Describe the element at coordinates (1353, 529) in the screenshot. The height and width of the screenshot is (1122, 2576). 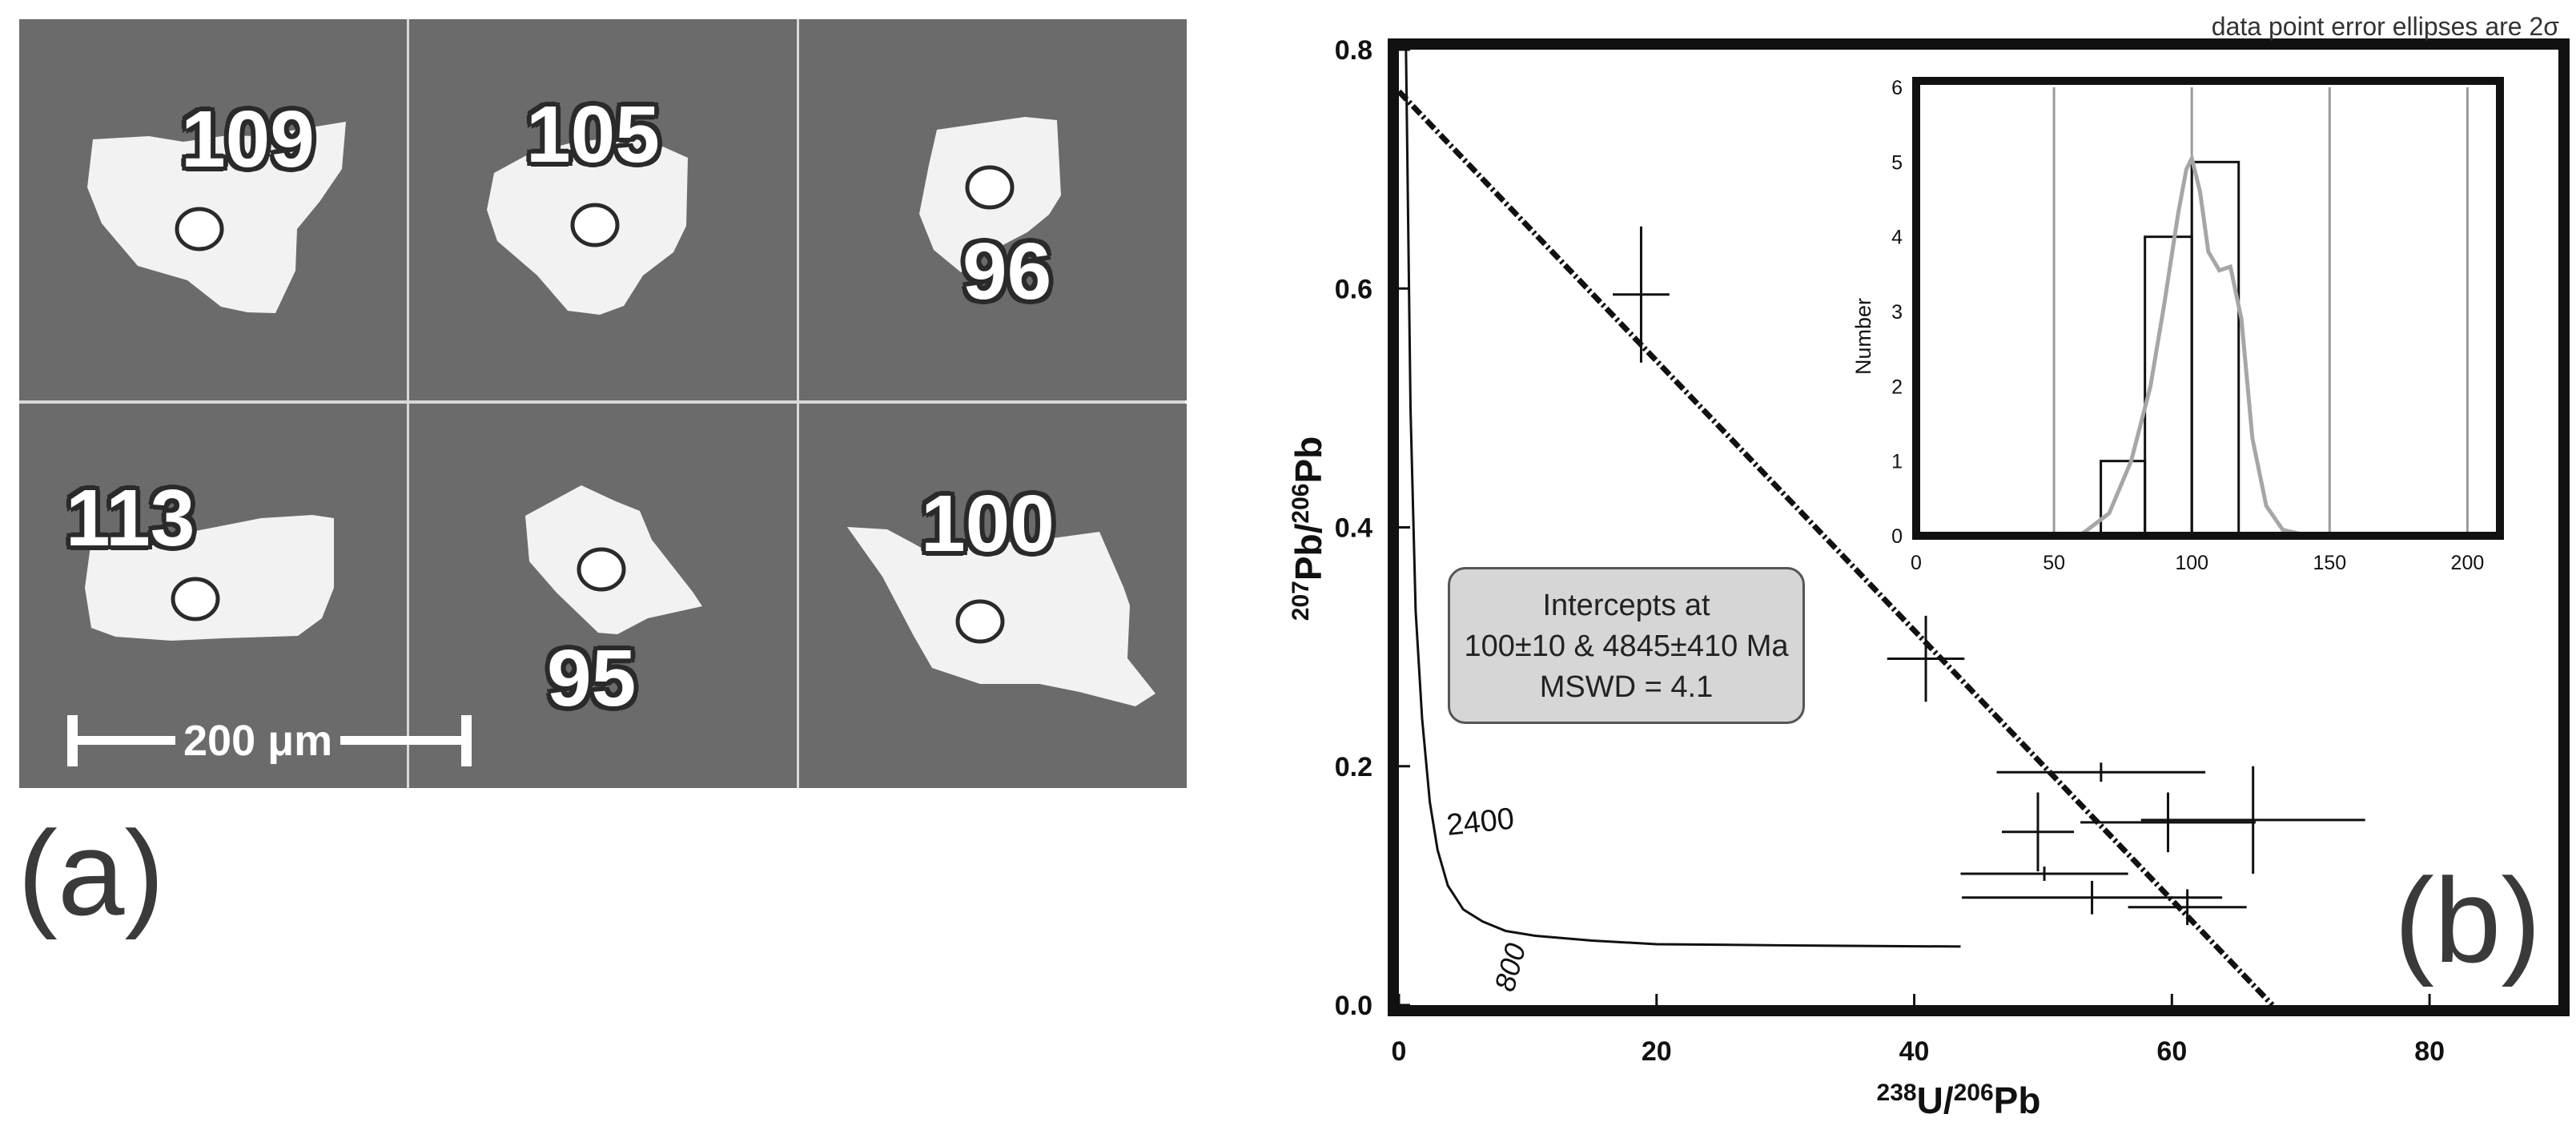
I see `y-tick-label: 0.4` at that location.